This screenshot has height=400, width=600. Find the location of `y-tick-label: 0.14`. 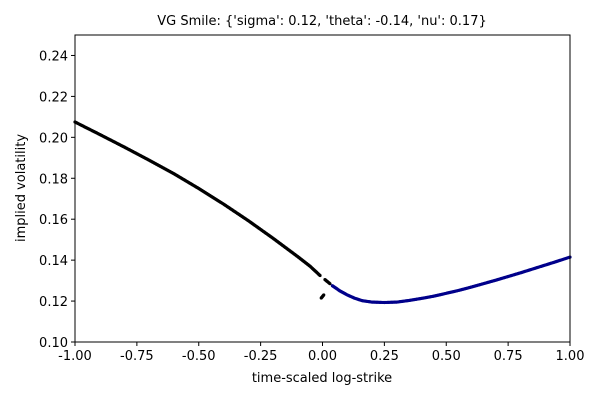

y-tick-label: 0.14 is located at coordinates (53, 261).